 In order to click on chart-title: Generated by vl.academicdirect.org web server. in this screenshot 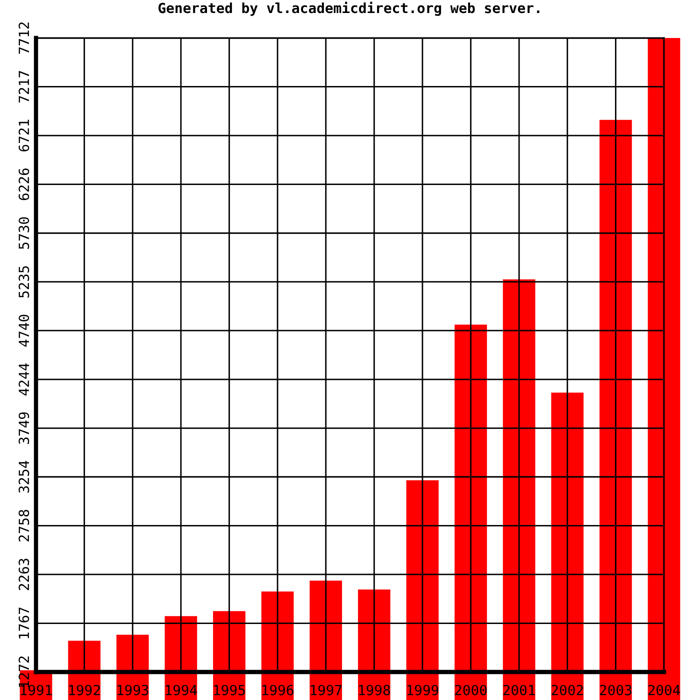, I will do `click(349, 9)`.